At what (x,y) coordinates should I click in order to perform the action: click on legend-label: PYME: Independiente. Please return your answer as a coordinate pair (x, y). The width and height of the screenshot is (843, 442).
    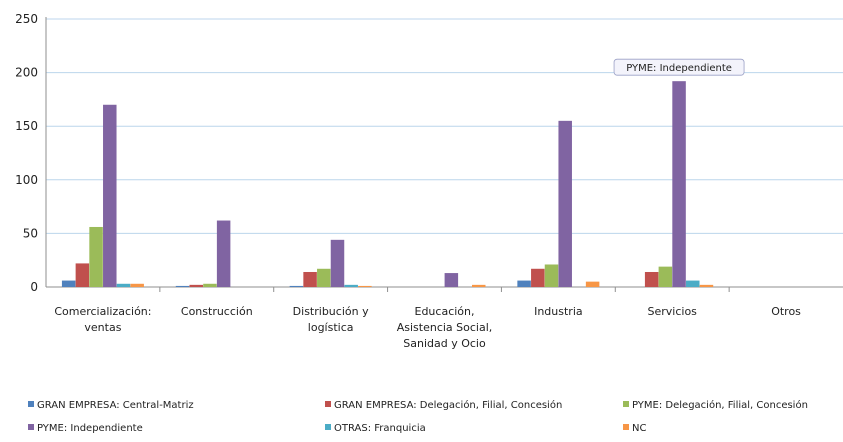
    Looking at the image, I should click on (90, 428).